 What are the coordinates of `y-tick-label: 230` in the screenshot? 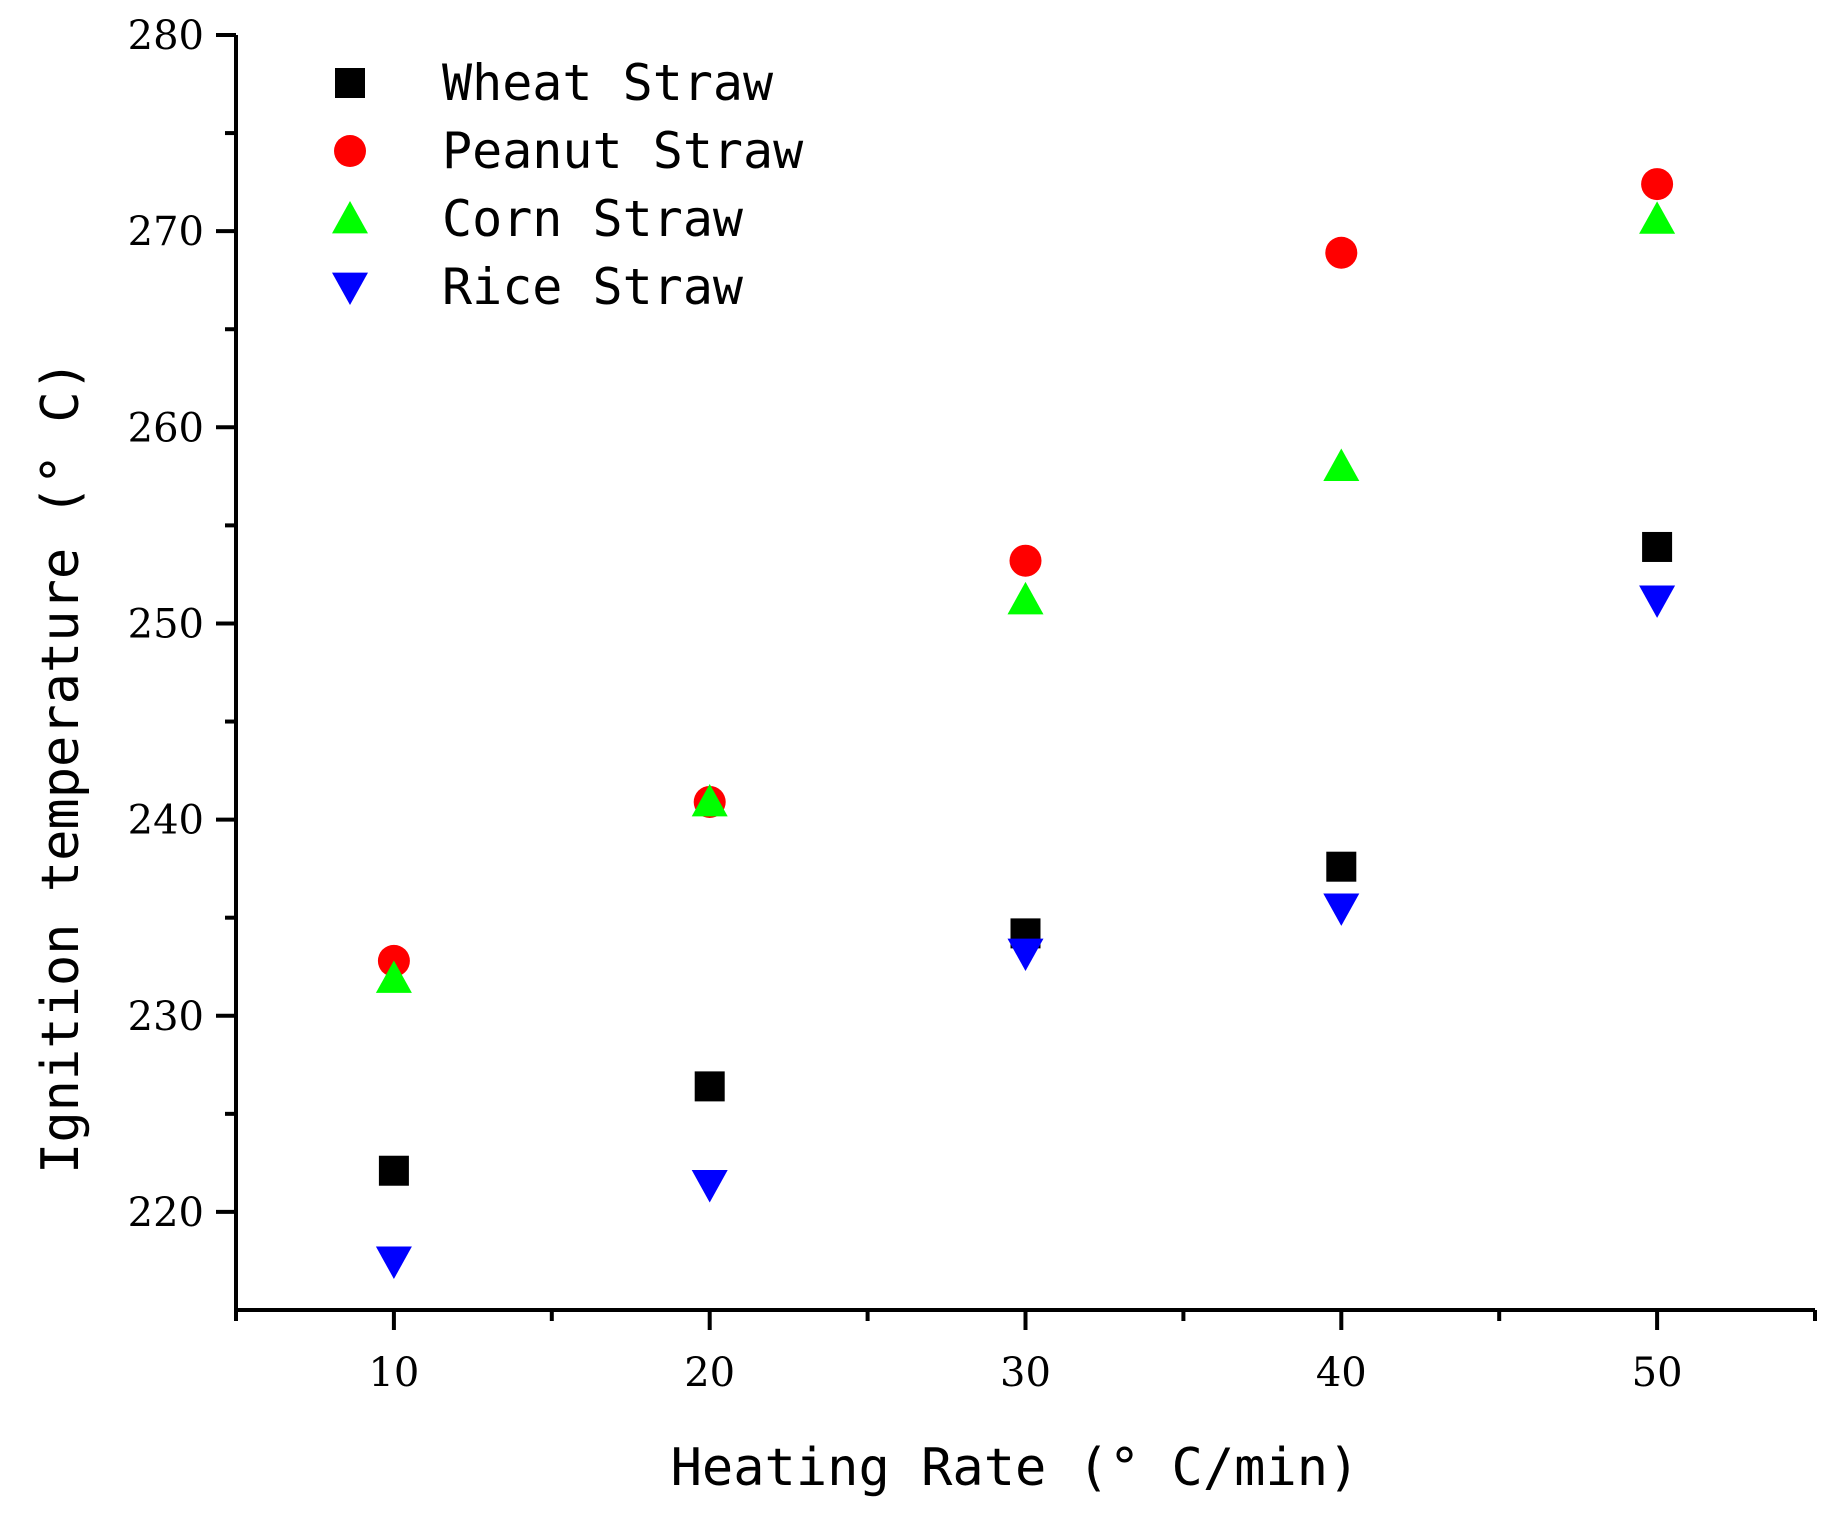 It's located at (166, 1017).